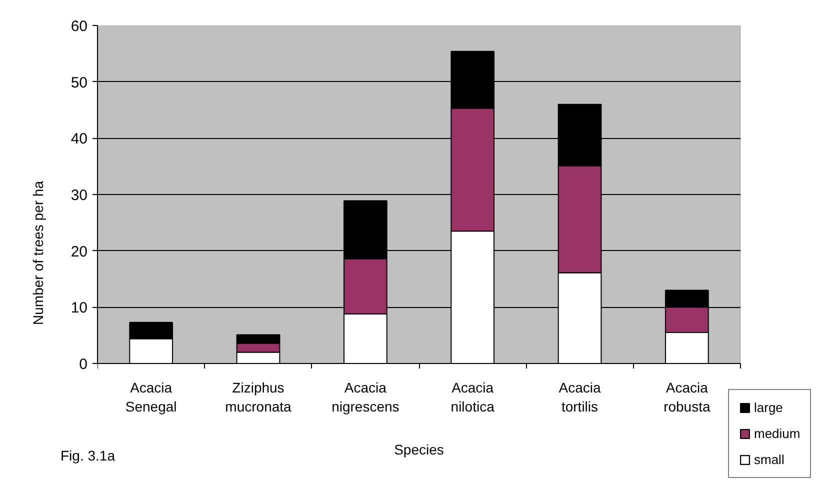 The image size is (830, 480). Describe the element at coordinates (419, 450) in the screenshot. I see `x-axis-title: Species` at that location.